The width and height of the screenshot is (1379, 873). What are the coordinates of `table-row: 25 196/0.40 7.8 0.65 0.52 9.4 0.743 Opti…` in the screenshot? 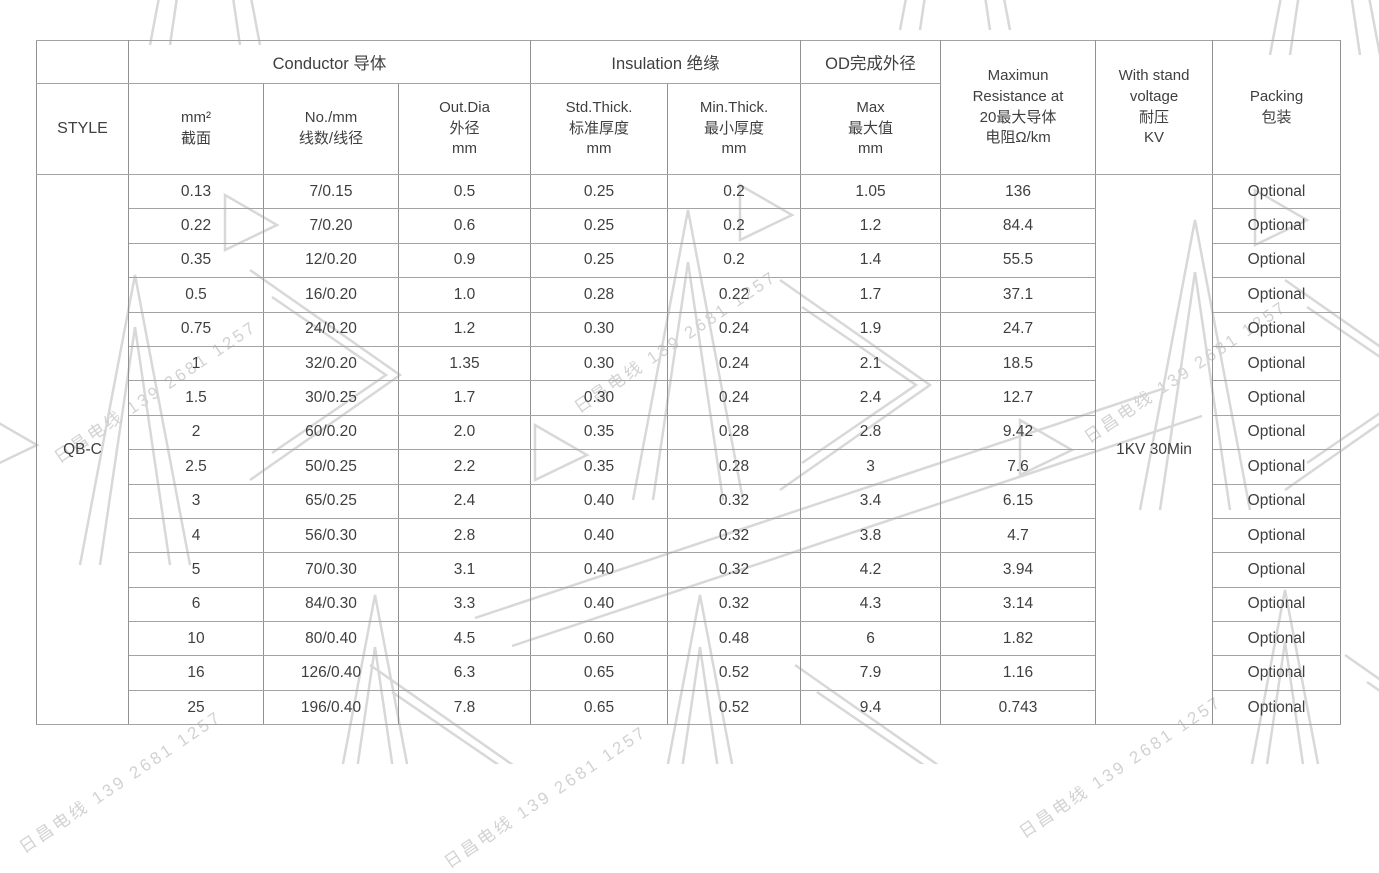 It's located at (689, 707).